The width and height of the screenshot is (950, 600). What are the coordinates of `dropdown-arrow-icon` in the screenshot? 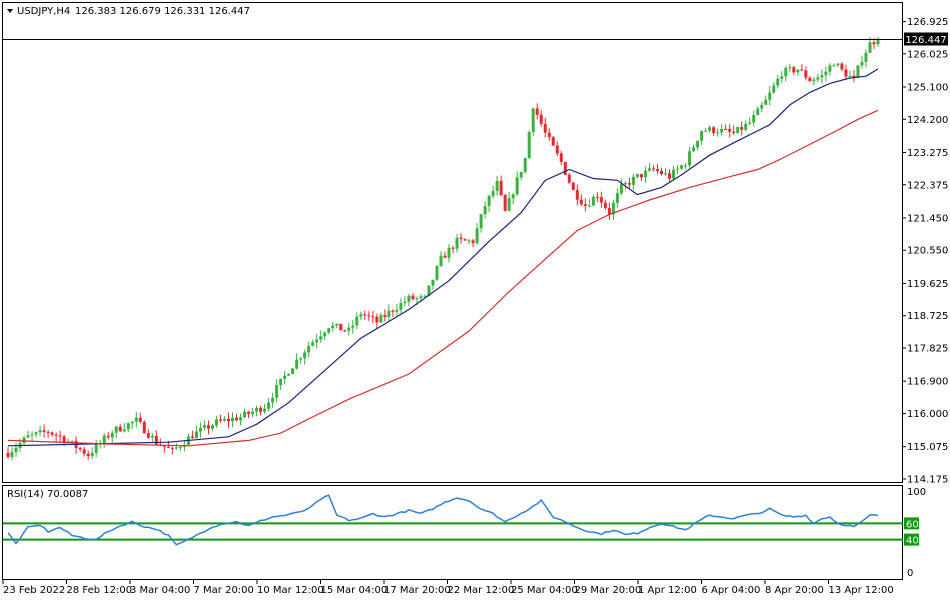 It's located at (10, 11).